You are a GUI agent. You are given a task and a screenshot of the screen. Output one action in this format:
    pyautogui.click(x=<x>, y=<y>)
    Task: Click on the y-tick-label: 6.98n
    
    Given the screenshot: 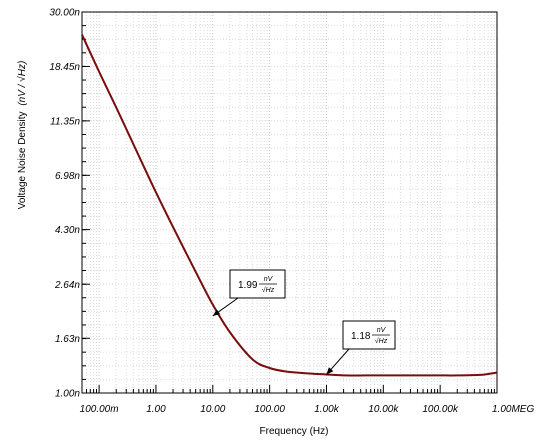 What is the action you would take?
    pyautogui.click(x=67, y=176)
    